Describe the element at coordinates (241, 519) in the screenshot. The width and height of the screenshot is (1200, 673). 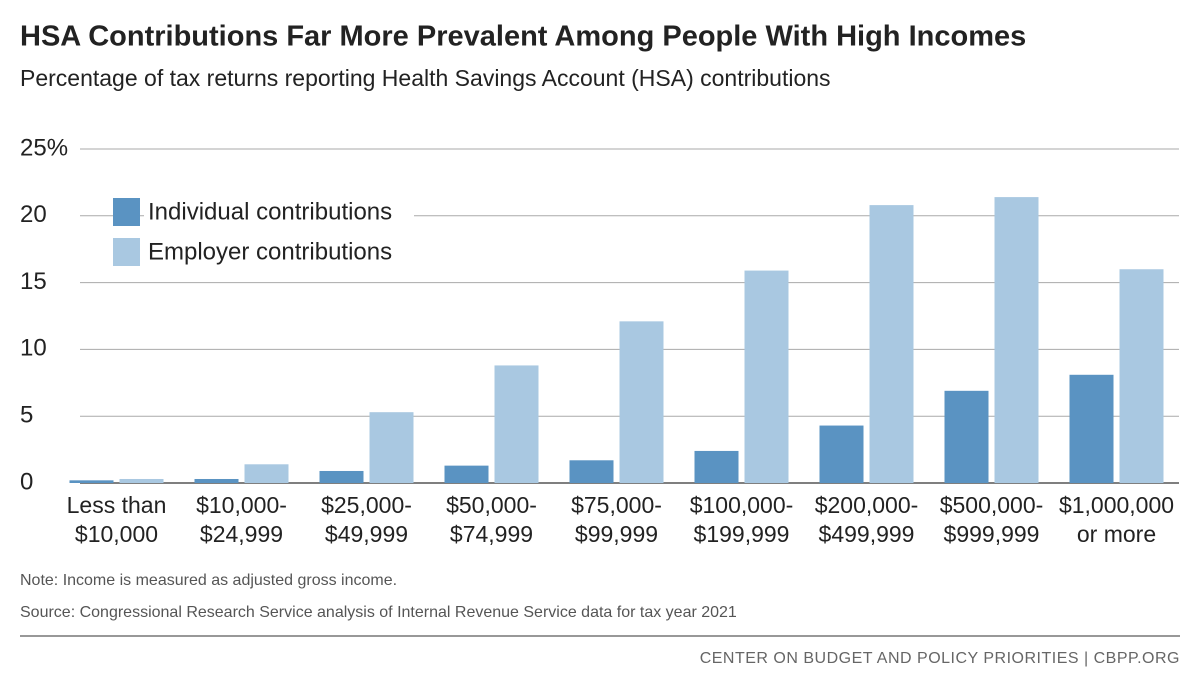
I see `x-tick-label: $10,000- $24,999` at that location.